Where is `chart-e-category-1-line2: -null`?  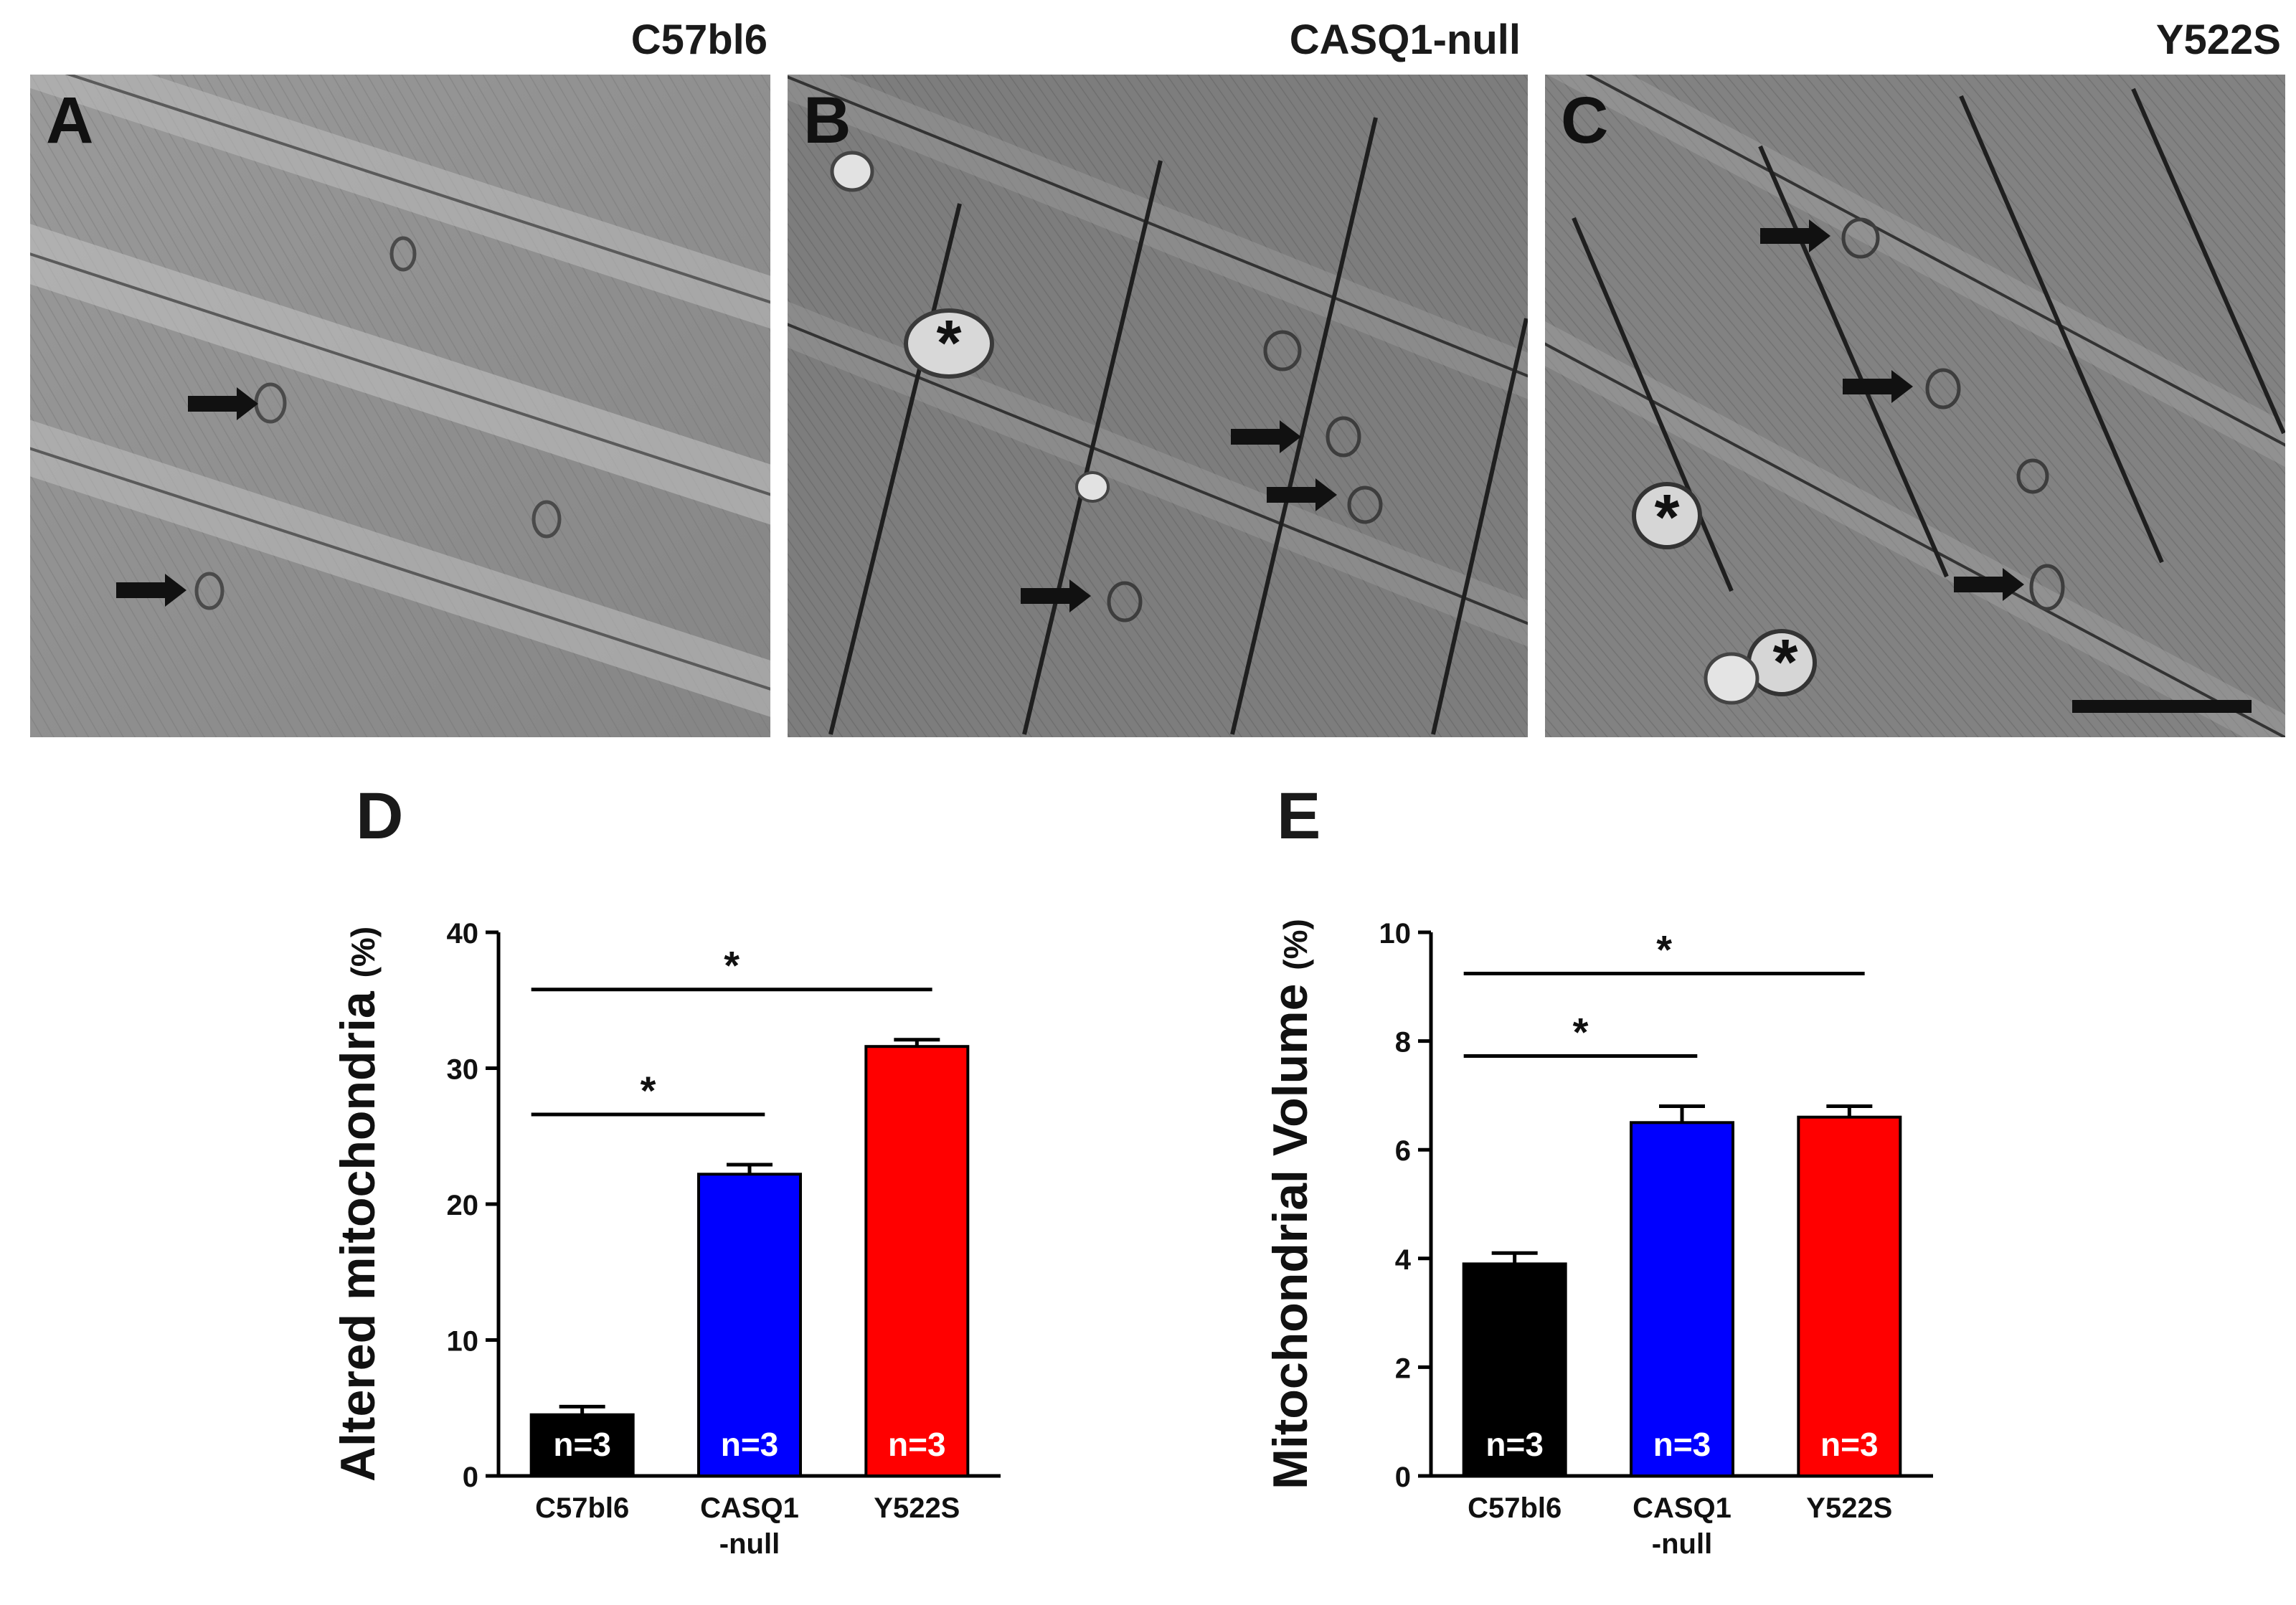
chart-e-category-1-line2: -null is located at coordinates (1682, 1544).